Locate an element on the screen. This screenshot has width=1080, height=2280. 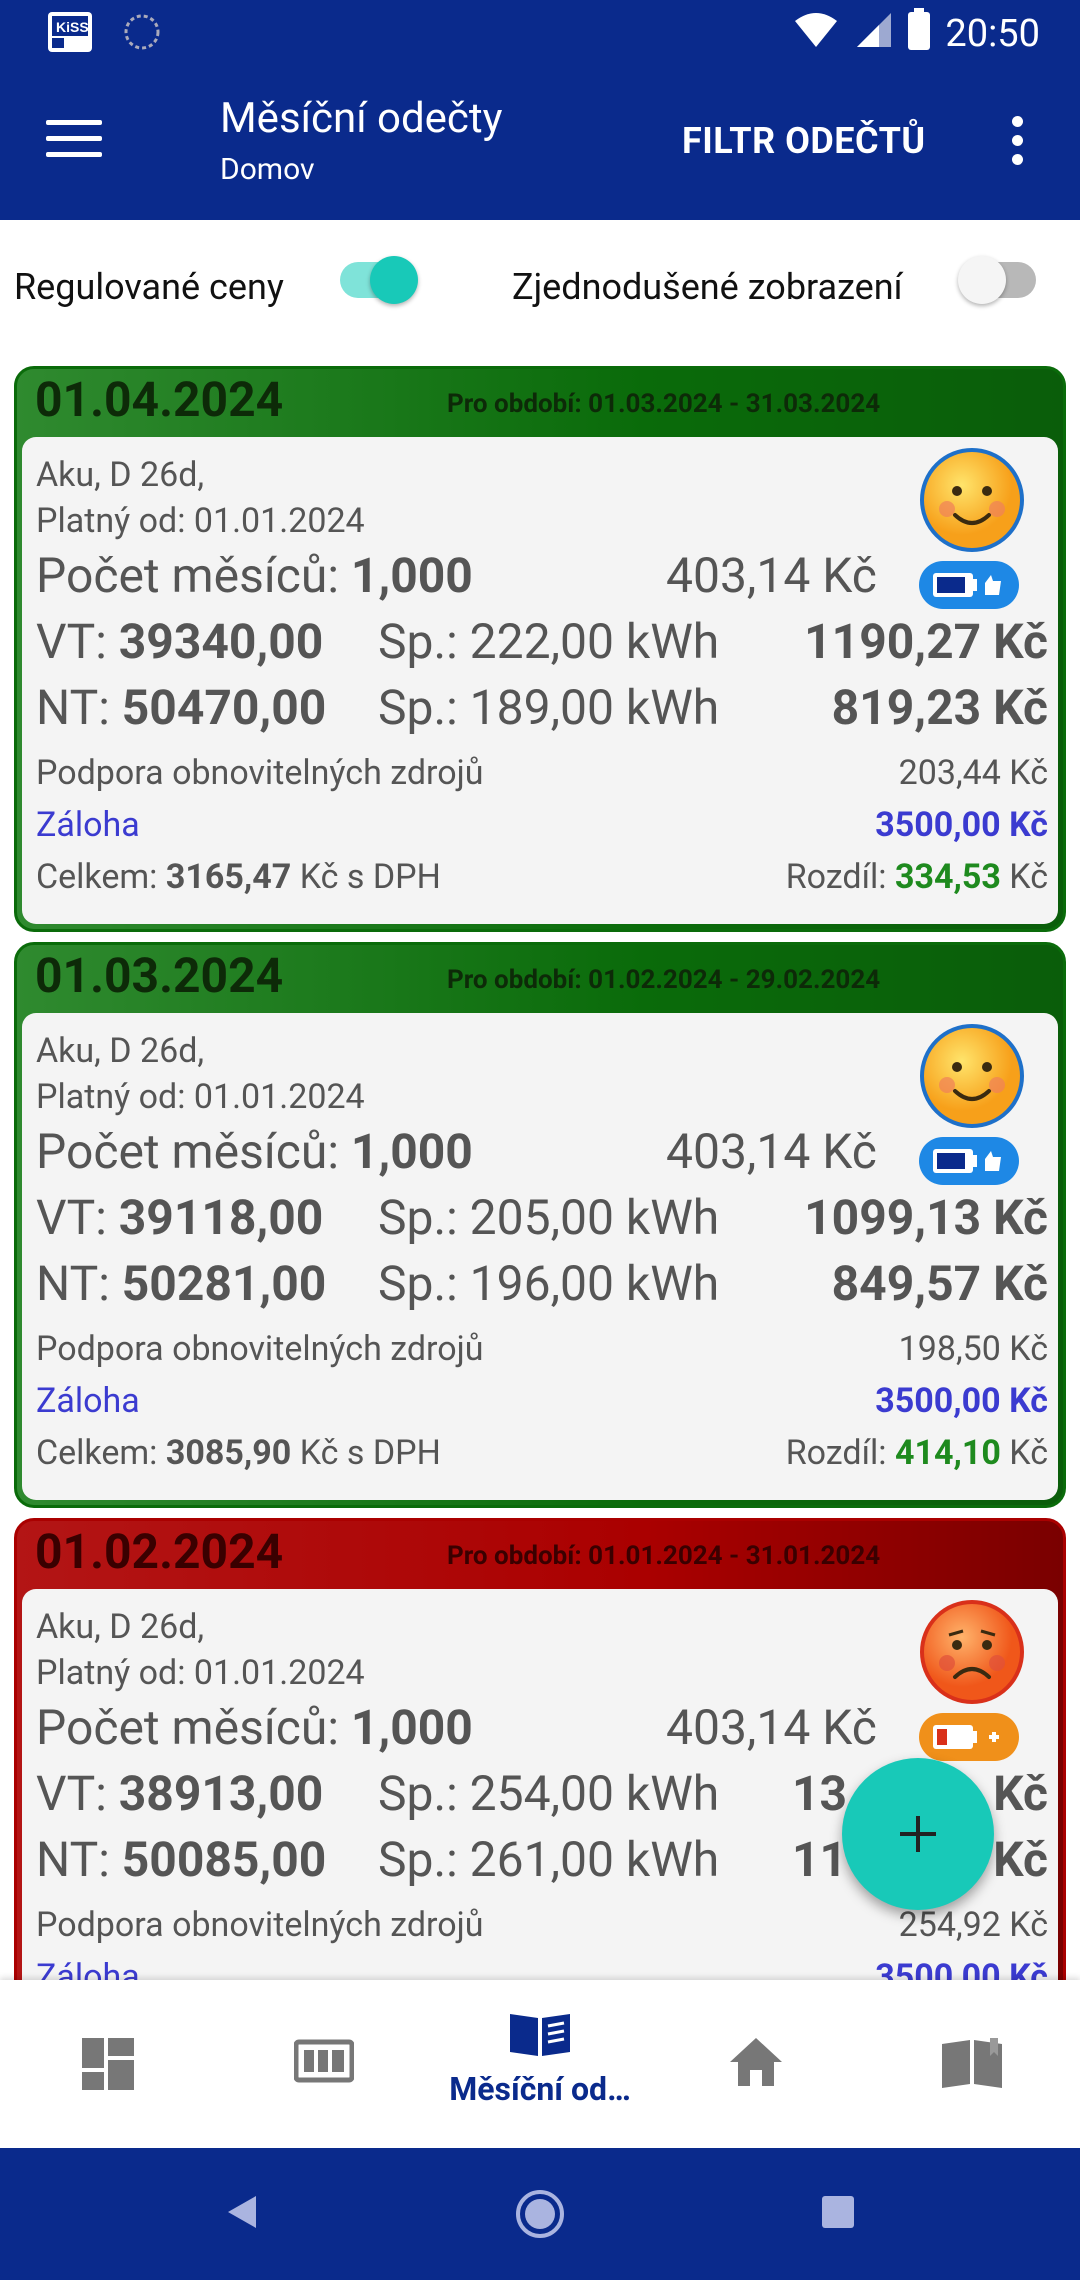
nt-price: 819,23 Kč is located at coordinates (939, 707).